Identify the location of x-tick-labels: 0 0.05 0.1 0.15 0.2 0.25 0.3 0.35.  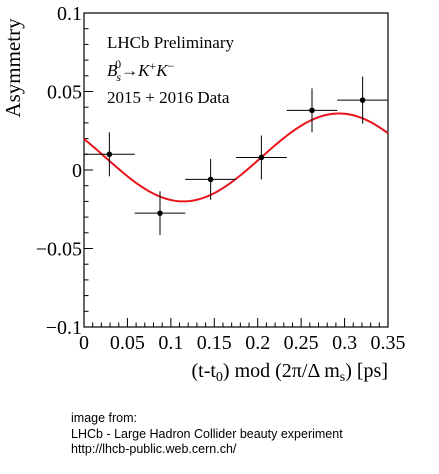
(242, 343).